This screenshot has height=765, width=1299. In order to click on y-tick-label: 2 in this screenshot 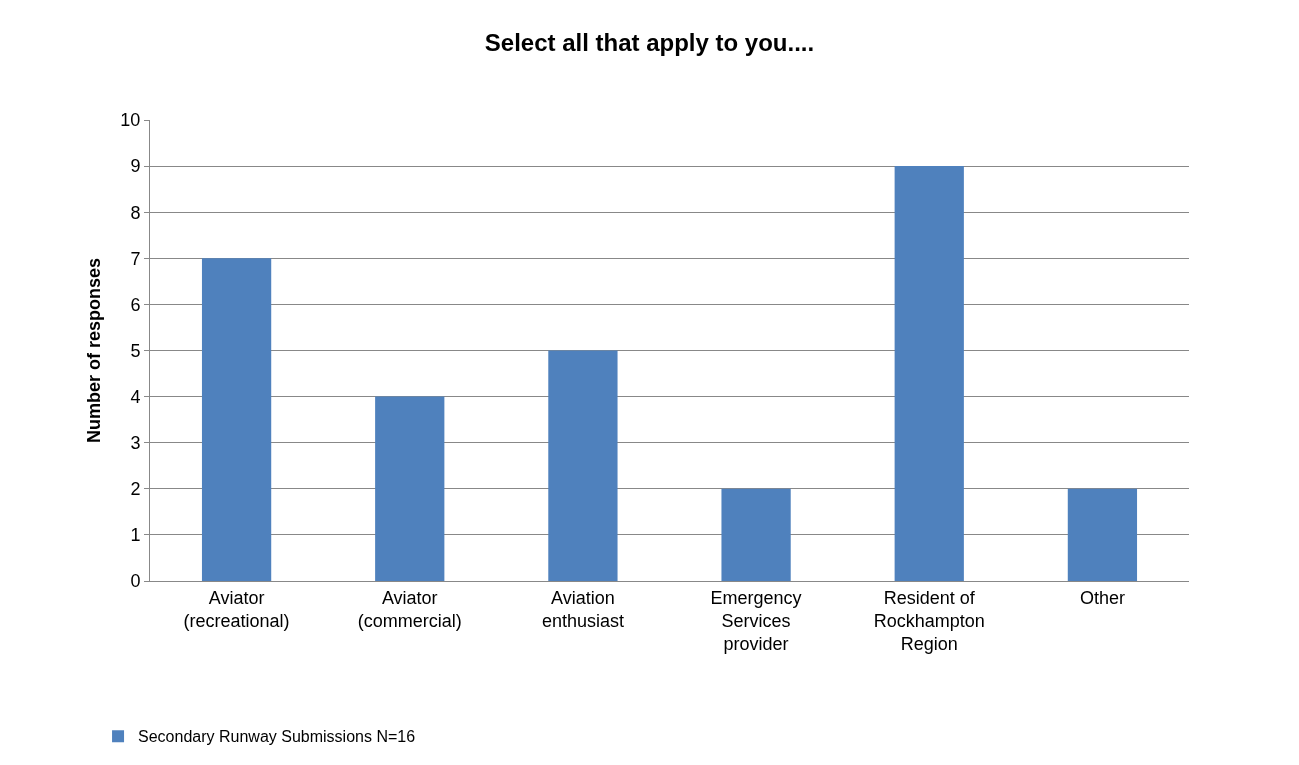, I will do `click(135, 489)`.